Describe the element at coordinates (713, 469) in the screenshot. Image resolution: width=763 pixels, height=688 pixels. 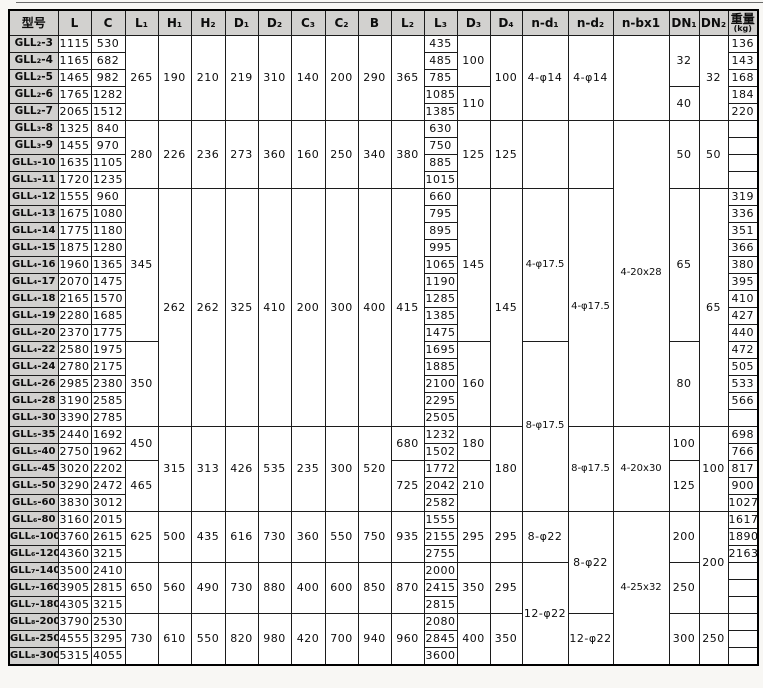
I see `cell-DN2: 100` at that location.